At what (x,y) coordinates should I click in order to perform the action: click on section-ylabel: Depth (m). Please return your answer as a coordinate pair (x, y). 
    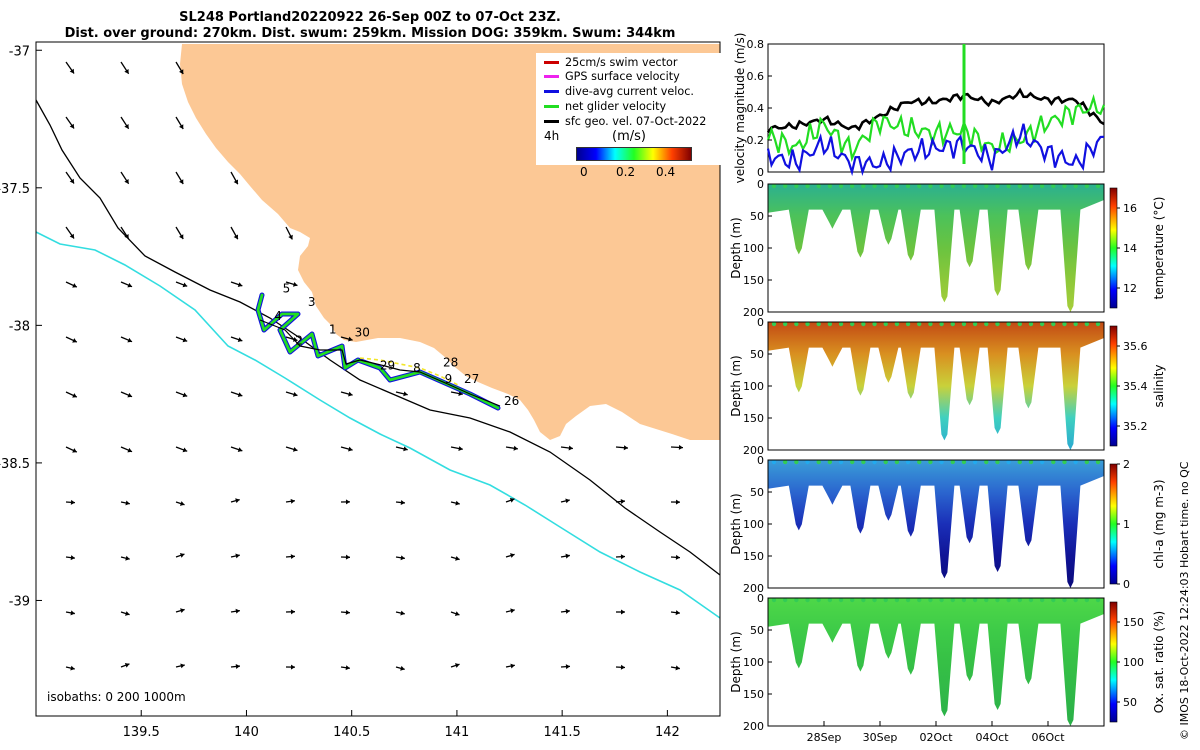
    Looking at the image, I should click on (736, 385).